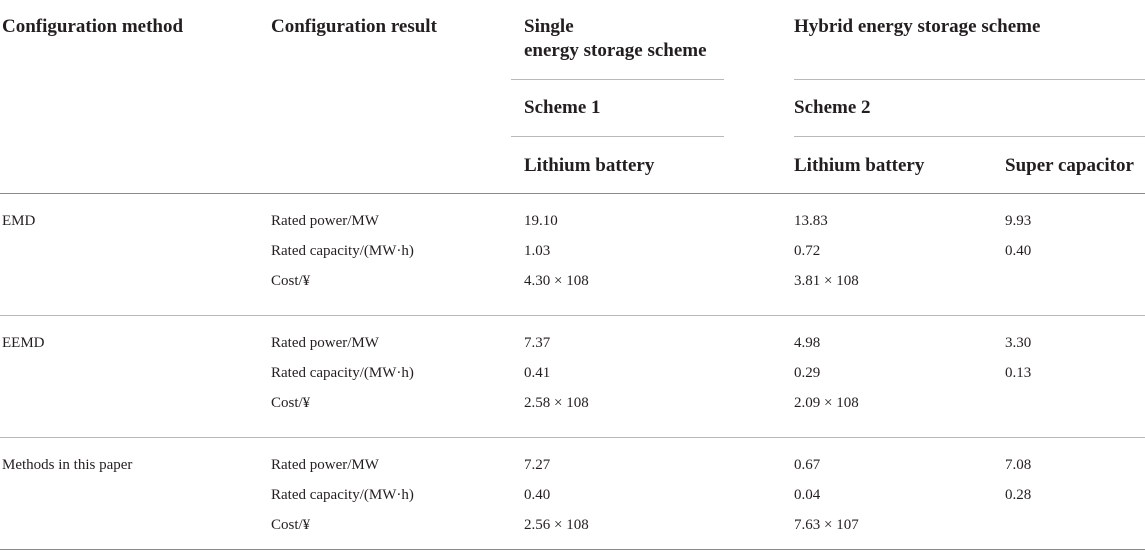 This screenshot has height=551, width=1145. I want to click on single-lithium-value: 0.41, so click(537, 373).